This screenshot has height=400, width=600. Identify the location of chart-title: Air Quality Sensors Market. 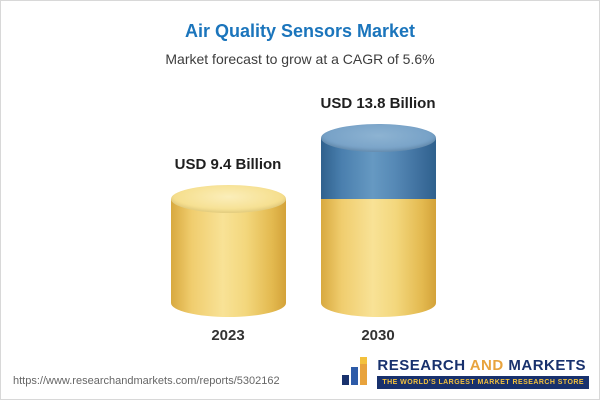
(300, 31).